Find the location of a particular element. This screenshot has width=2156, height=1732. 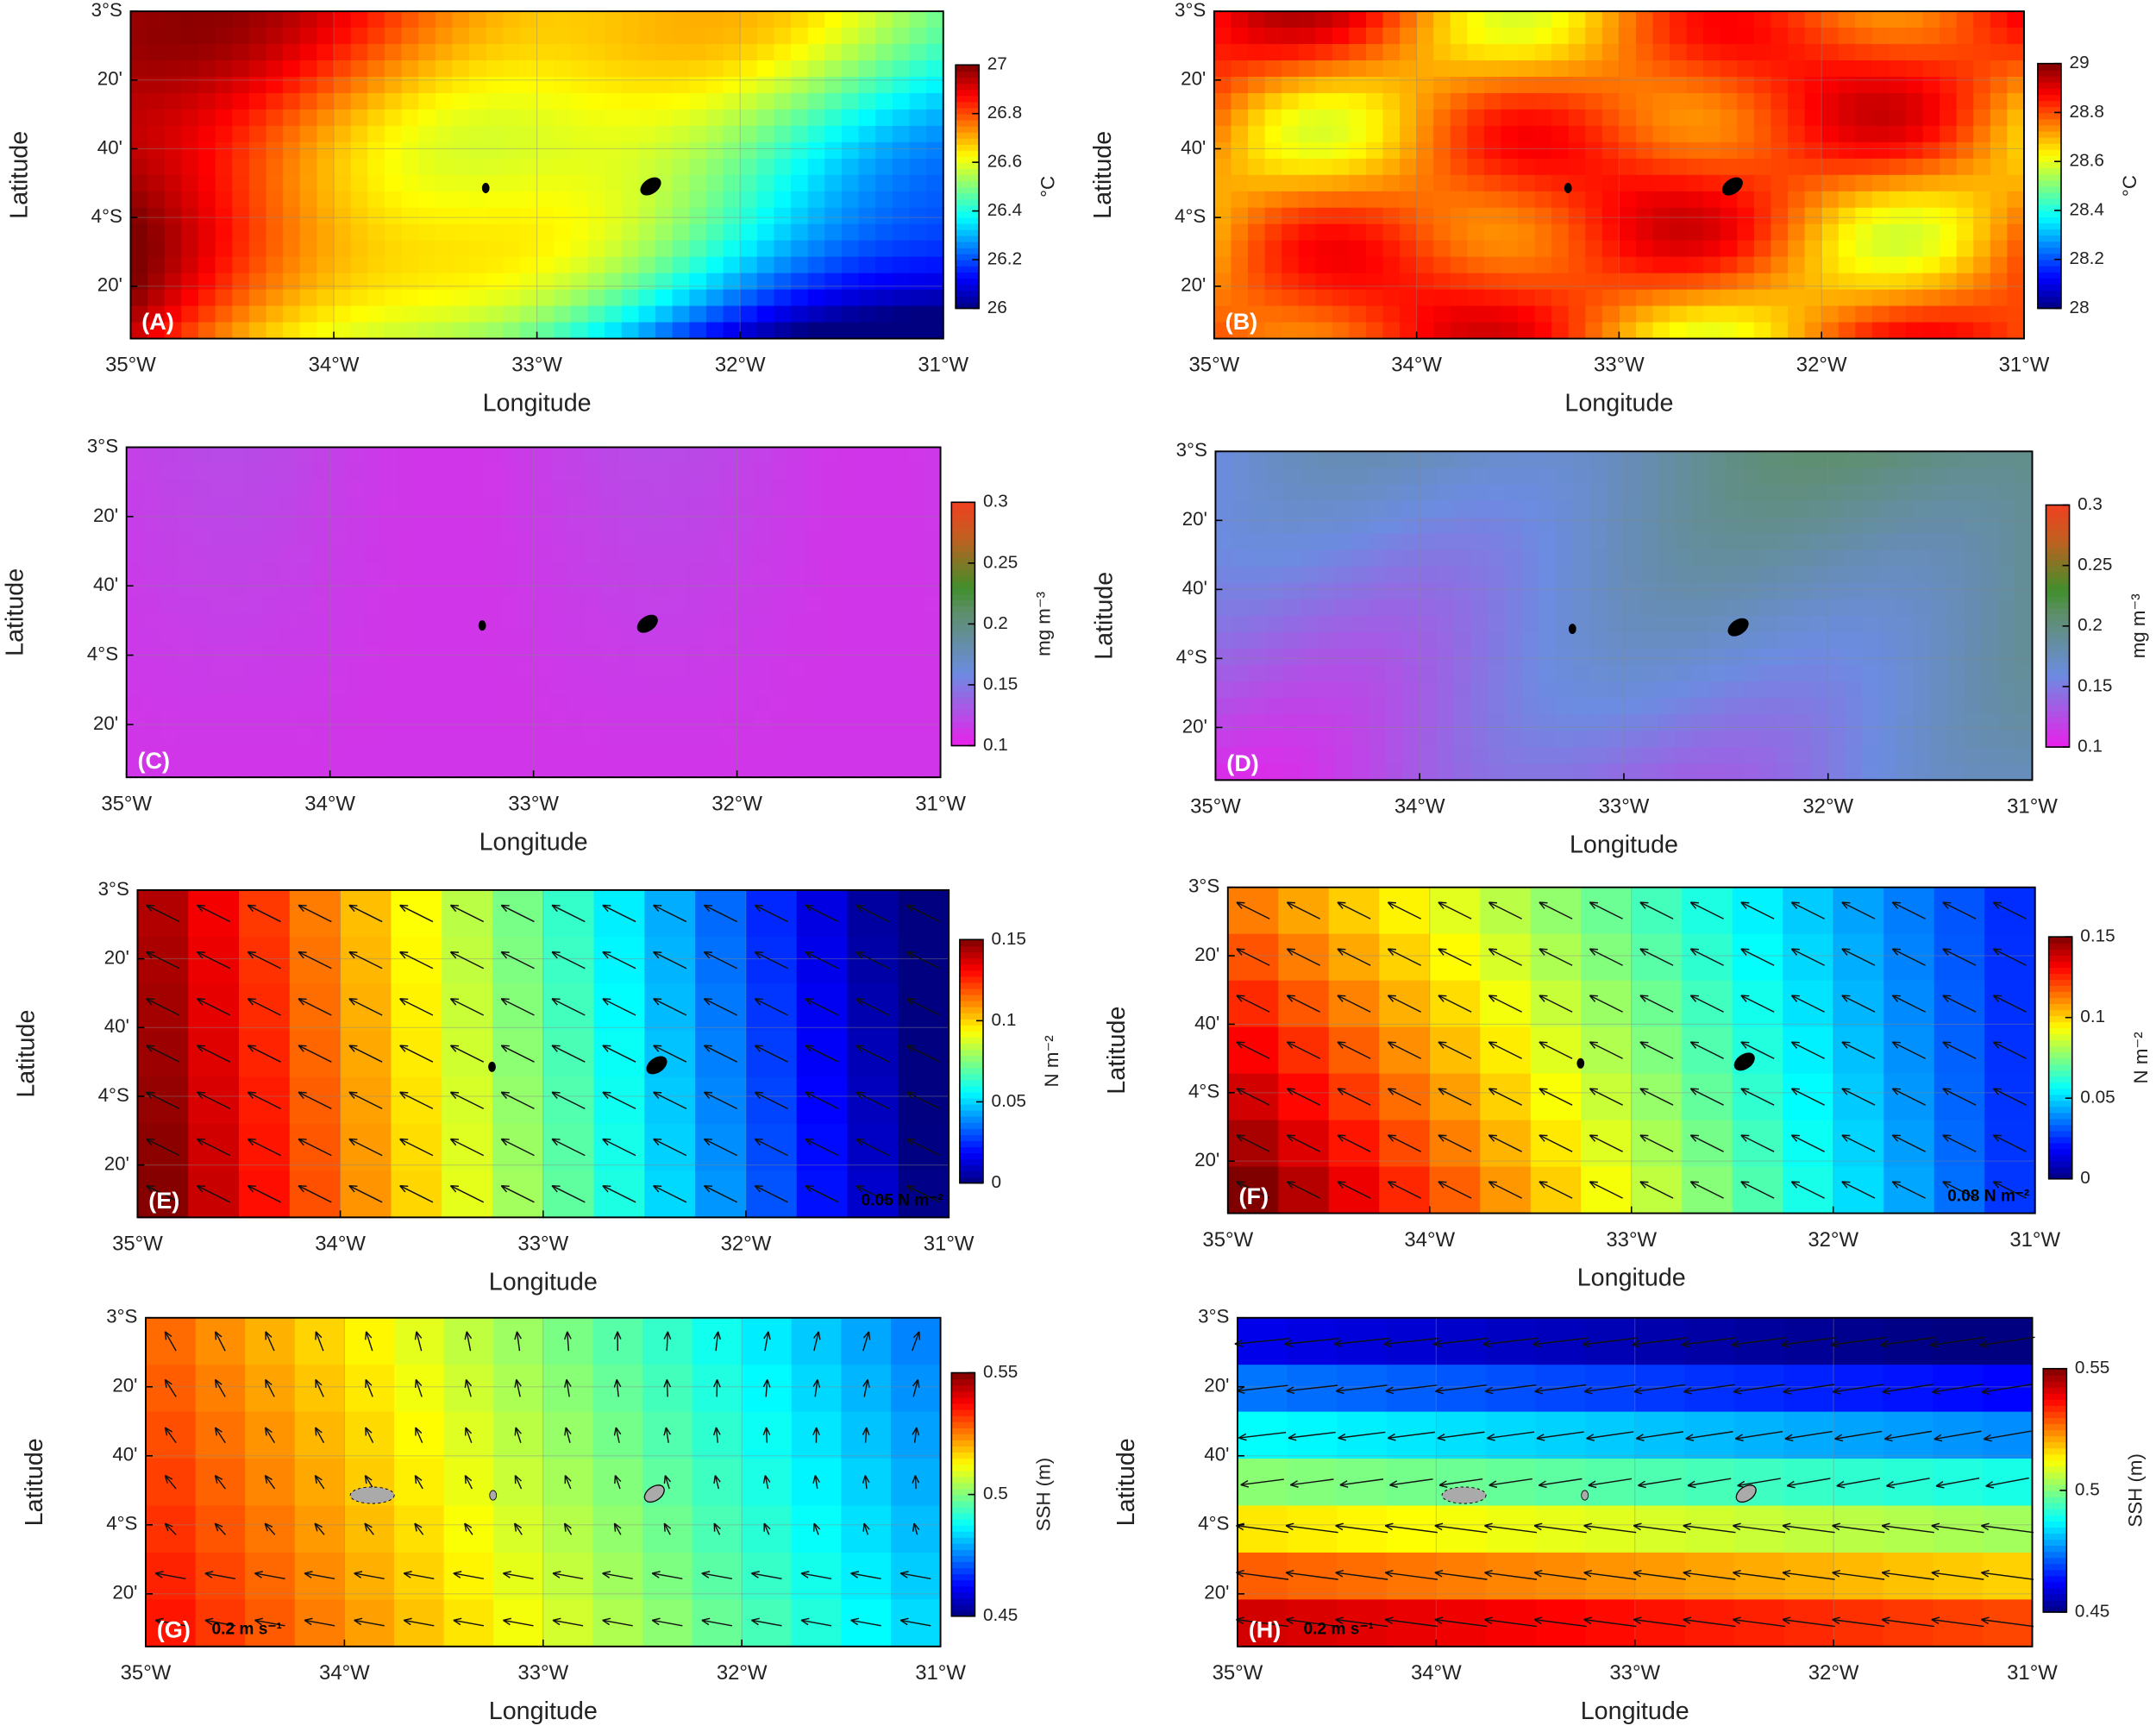

x-tick-label: 31°W is located at coordinates (943, 365).